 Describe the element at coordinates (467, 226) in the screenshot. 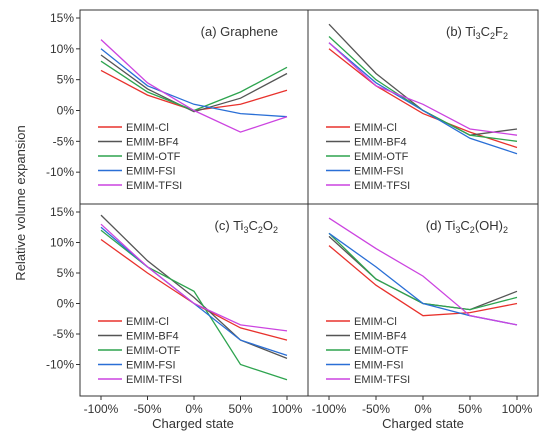

I see `panel-title: (d) Ti3C2(OH)2` at that location.